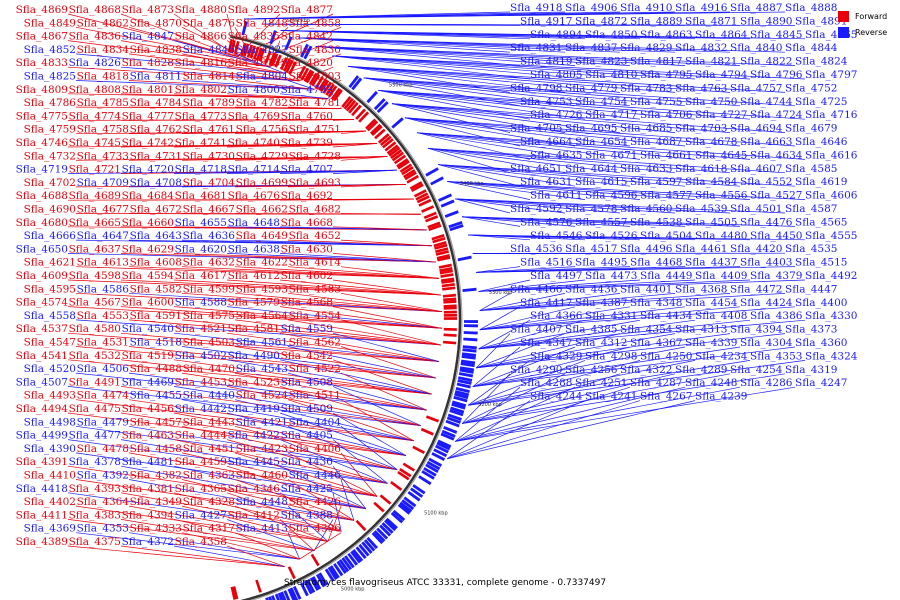  I want to click on gene-label: Sfla_4619, so click(821, 182).